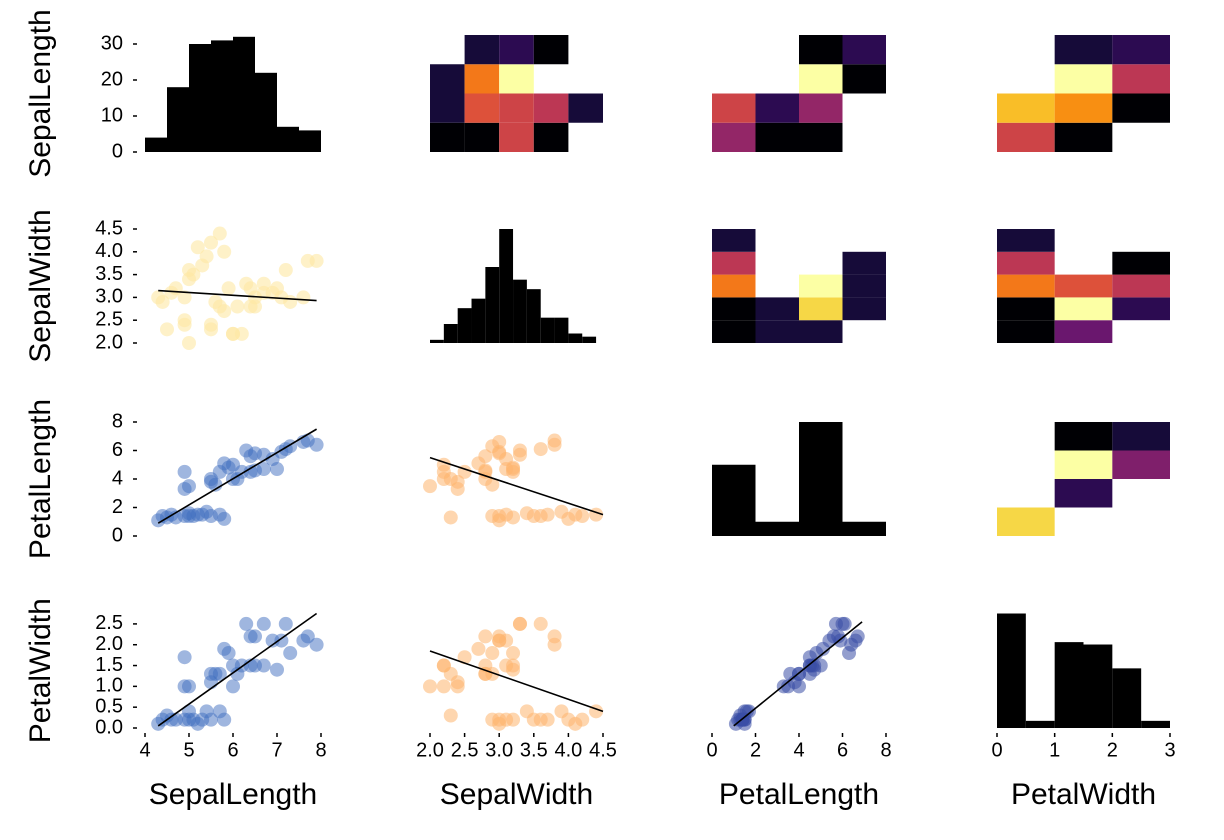 The height and width of the screenshot is (840, 1224). What do you see at coordinates (109, 623) in the screenshot?
I see `y-tick-label: 2.5` at bounding box center [109, 623].